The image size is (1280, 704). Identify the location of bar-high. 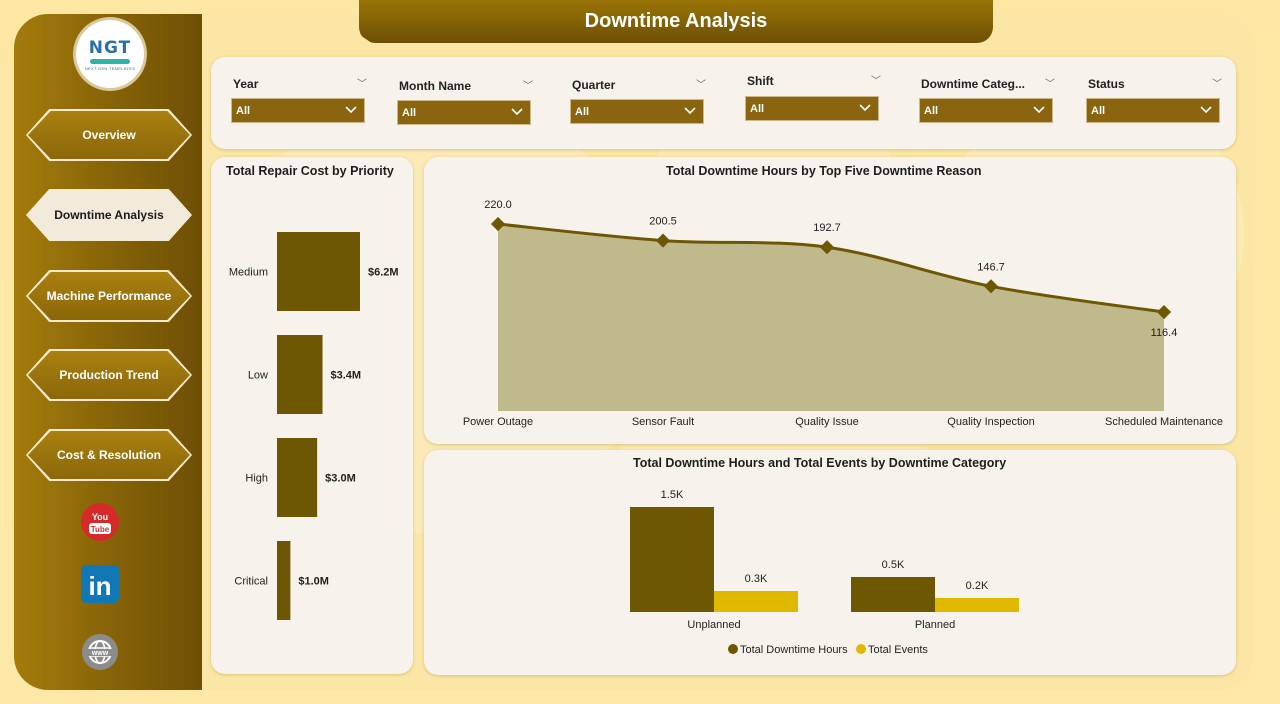
(297, 477).